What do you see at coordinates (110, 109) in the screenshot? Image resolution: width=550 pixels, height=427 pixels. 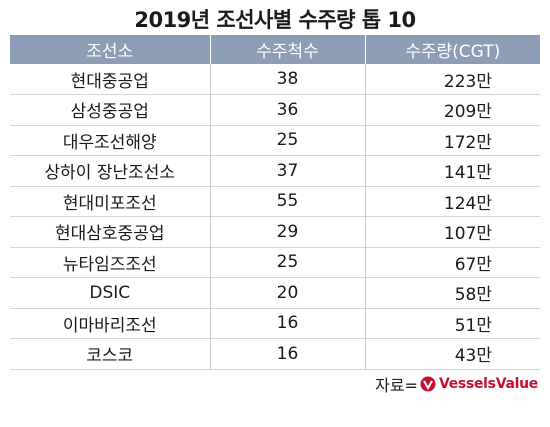 I see `shipyard-name: 삼성중공업` at bounding box center [110, 109].